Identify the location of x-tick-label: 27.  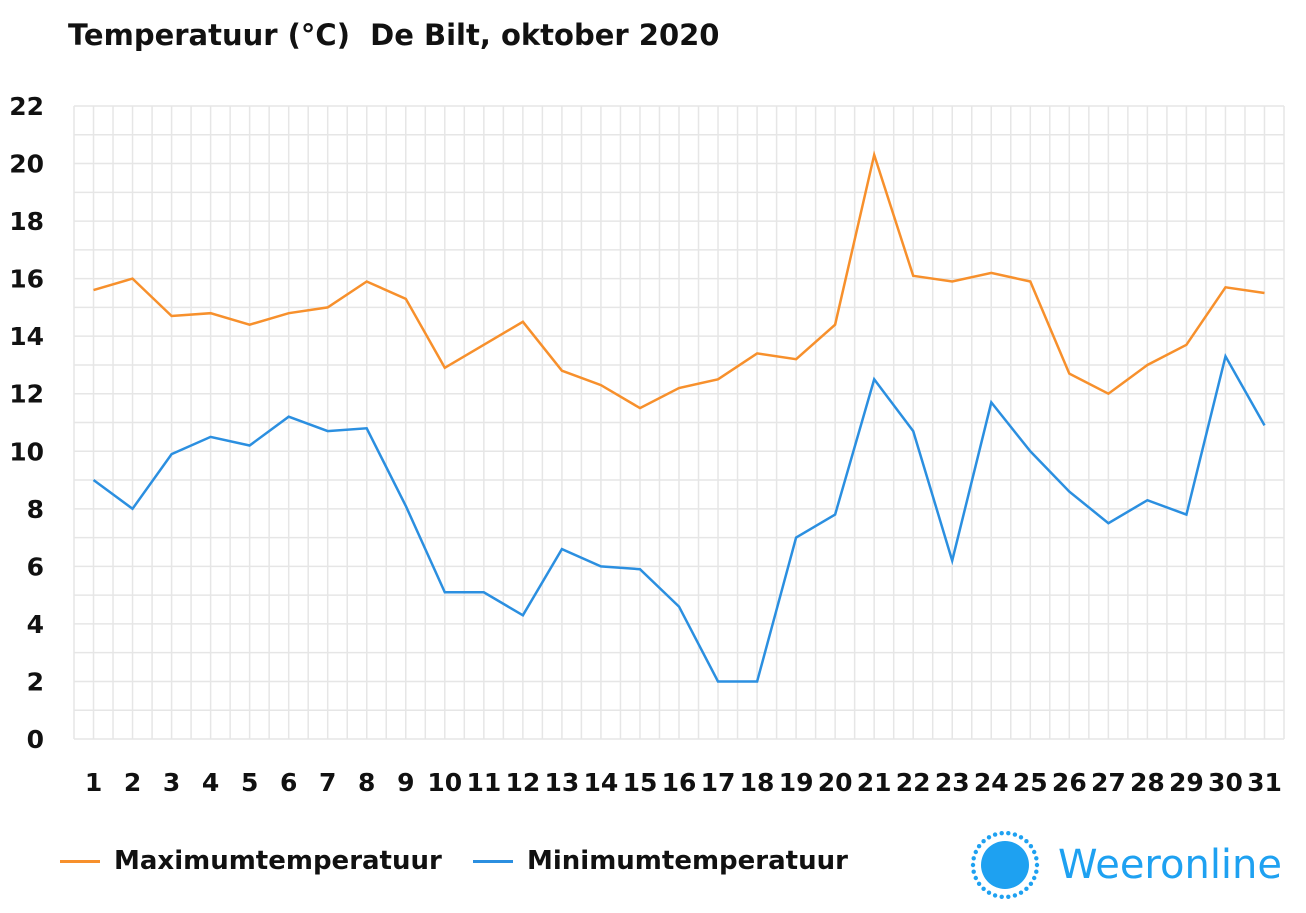
(1108, 782).